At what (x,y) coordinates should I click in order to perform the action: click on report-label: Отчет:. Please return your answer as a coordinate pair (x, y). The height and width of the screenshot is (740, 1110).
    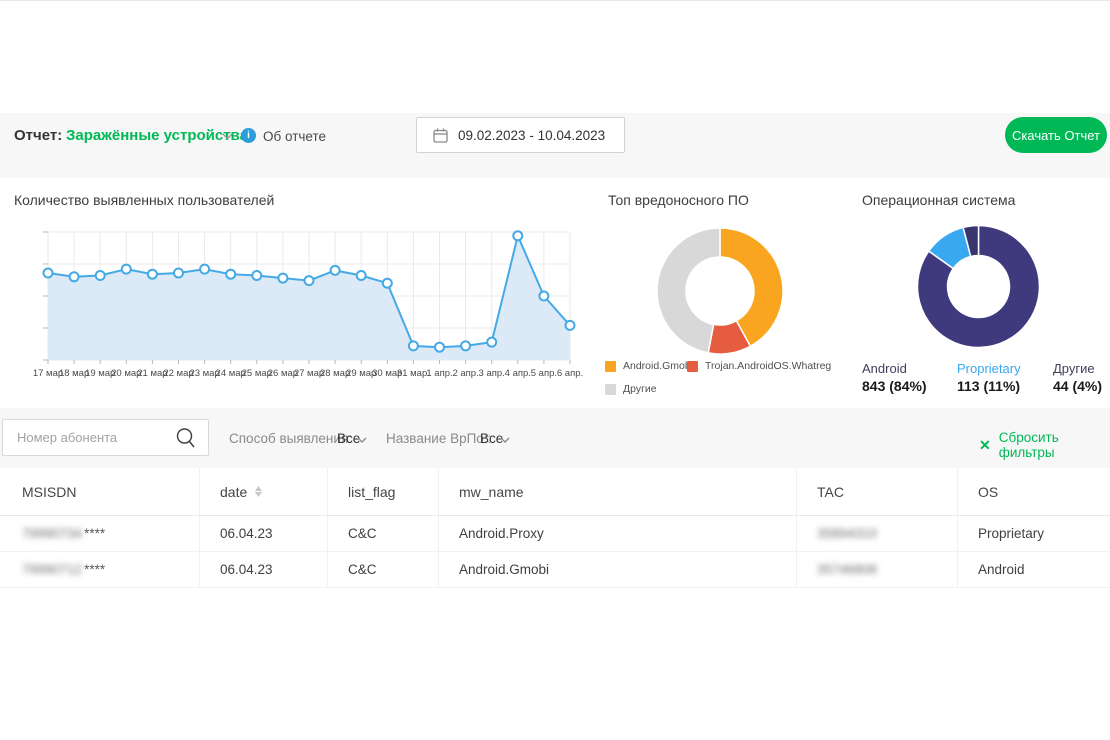
    Looking at the image, I should click on (38, 135).